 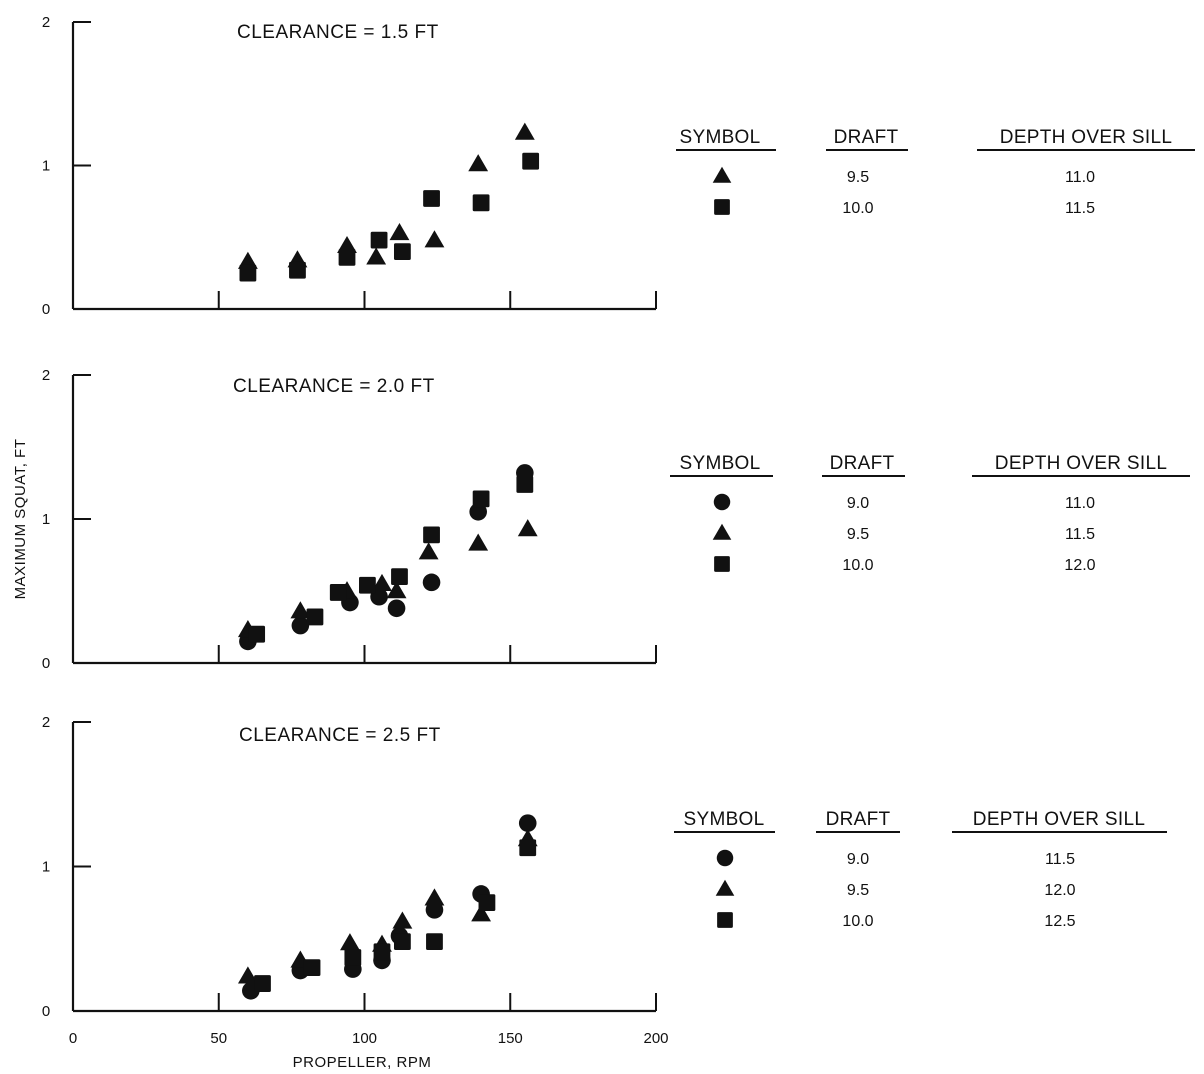 I want to click on x-tick-label: 50, so click(x=218, y=1038).